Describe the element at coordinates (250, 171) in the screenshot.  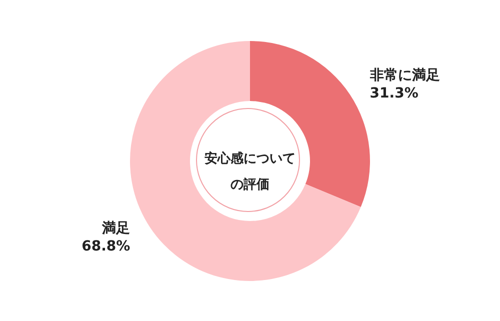
I see `text: 安心感についての評価` at that location.